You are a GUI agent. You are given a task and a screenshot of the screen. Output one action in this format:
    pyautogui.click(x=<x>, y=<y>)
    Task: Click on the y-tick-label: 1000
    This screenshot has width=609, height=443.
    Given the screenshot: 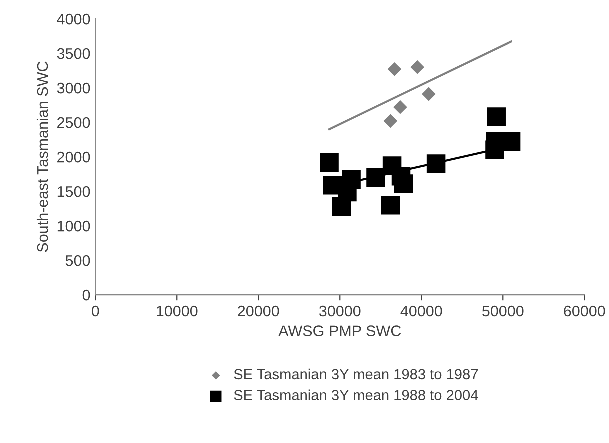 What is the action you would take?
    pyautogui.click(x=74, y=226)
    